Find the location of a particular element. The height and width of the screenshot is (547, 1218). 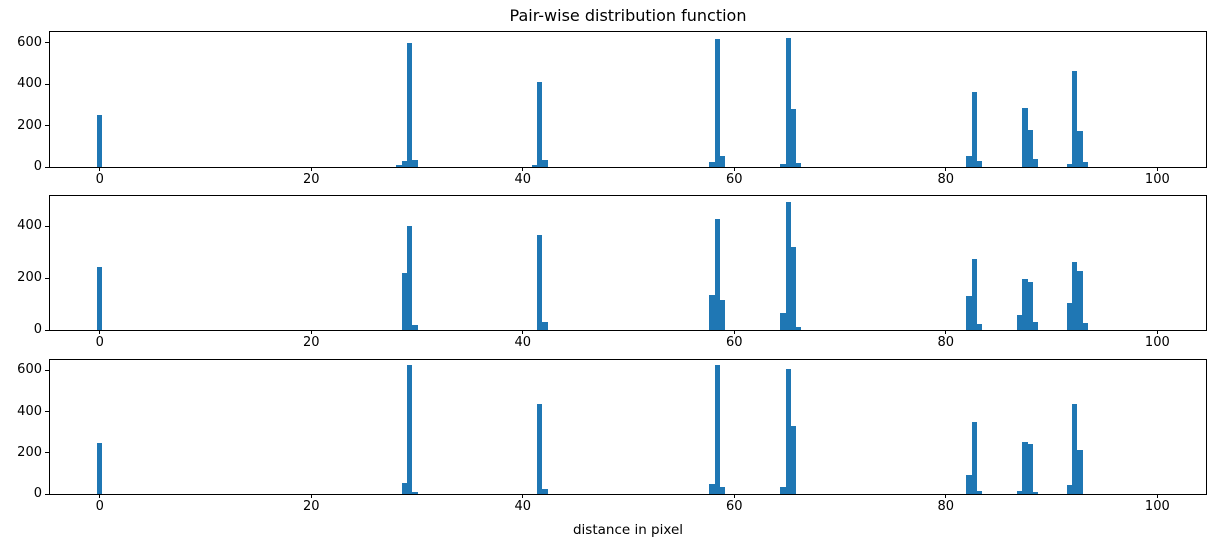

y-tick-label: 0 is located at coordinates (37, 493).